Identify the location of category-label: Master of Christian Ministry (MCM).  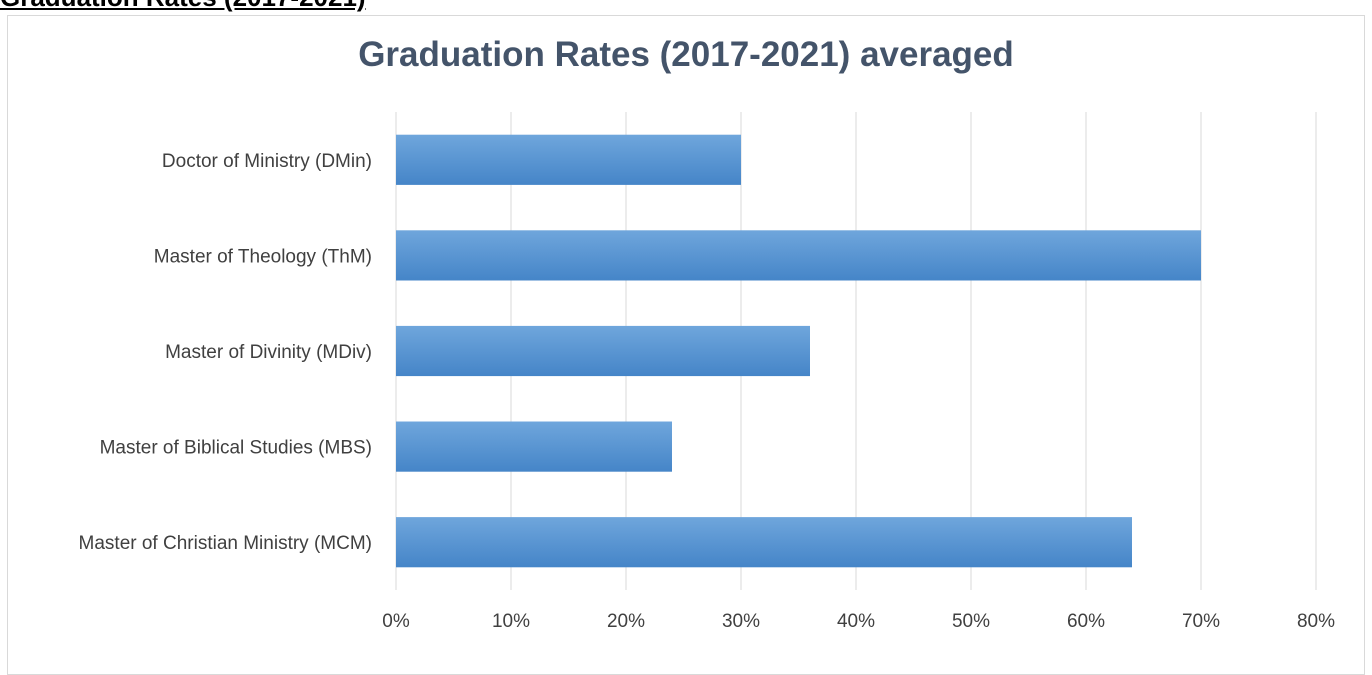
(225, 543).